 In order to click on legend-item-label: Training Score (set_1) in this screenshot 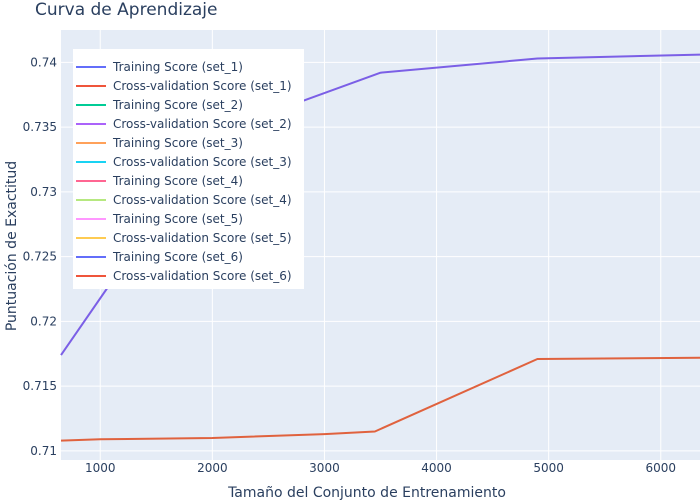, I will do `click(177, 67)`.